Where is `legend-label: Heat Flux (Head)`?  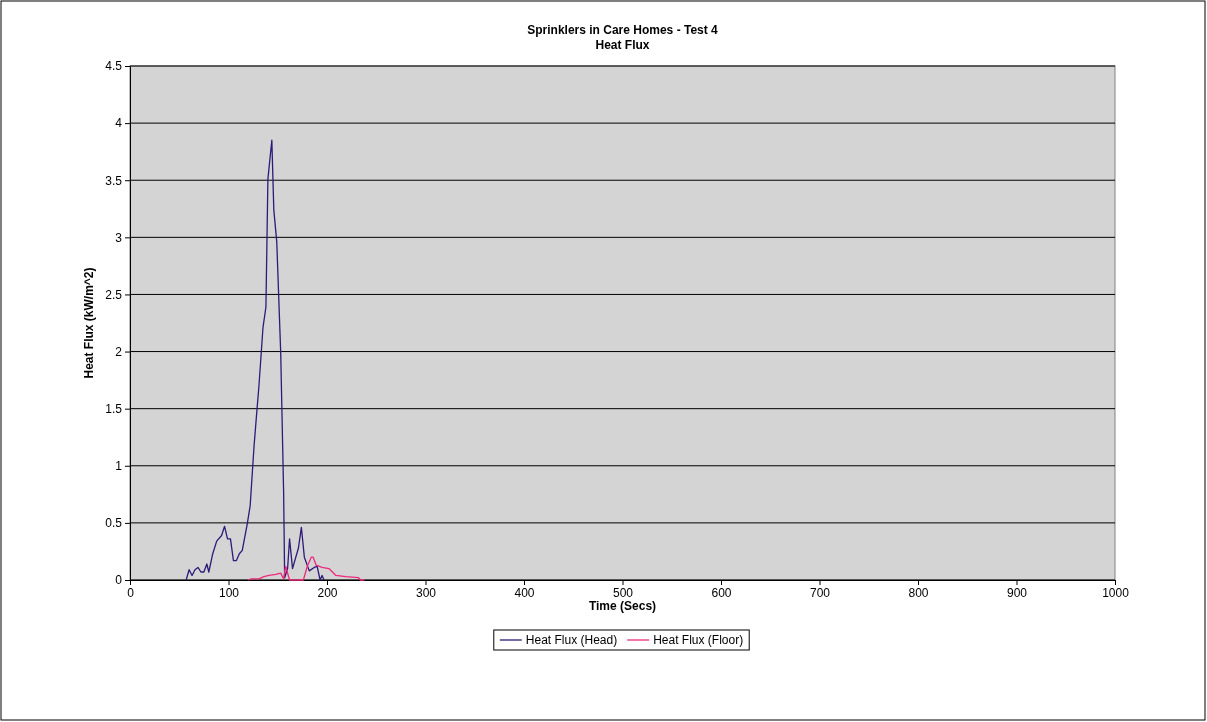
legend-label: Heat Flux (Head) is located at coordinates (571, 640).